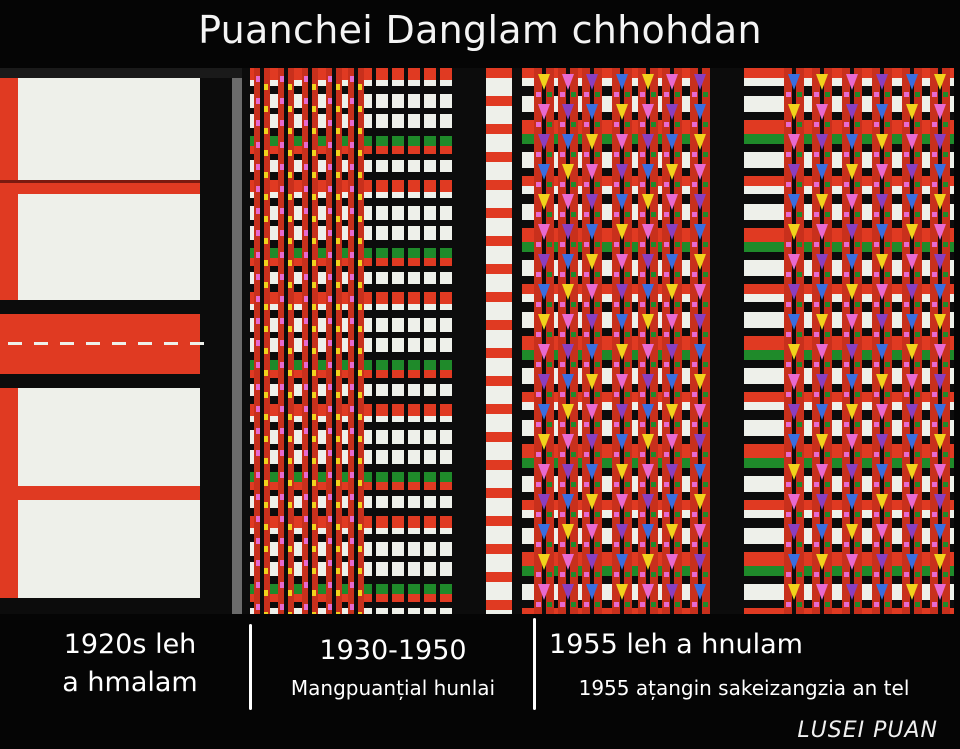 This screenshot has width=960, height=749. What do you see at coordinates (480, 30) in the screenshot?
I see `page-title: Puanchei Danglam chhohdan` at bounding box center [480, 30].